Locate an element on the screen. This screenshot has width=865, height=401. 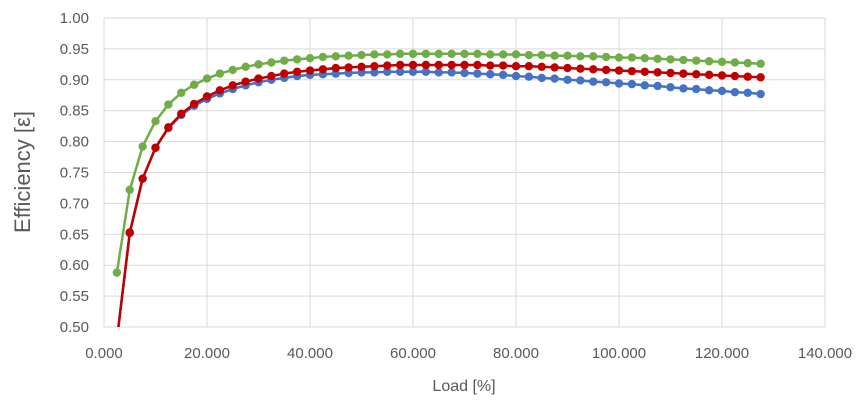
y-tick-label: 0.85 is located at coordinates (74, 111).